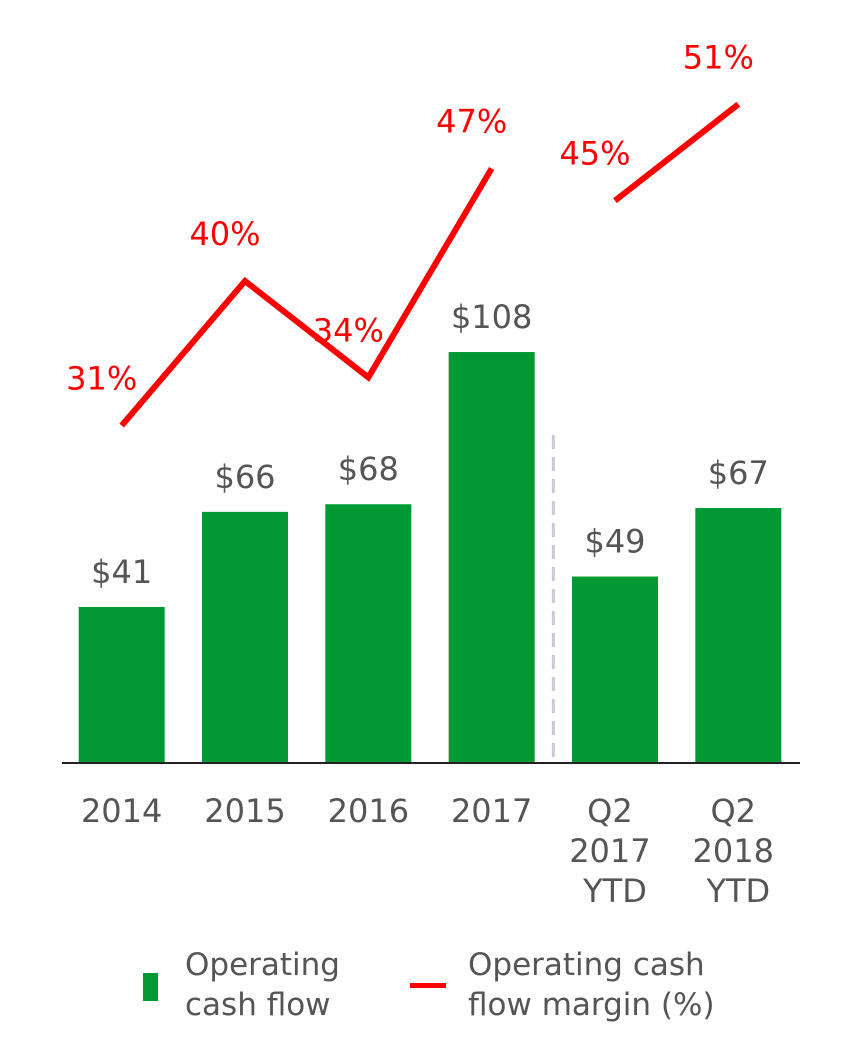  I want to click on legend-label: Operating cash flow, so click(262, 985).